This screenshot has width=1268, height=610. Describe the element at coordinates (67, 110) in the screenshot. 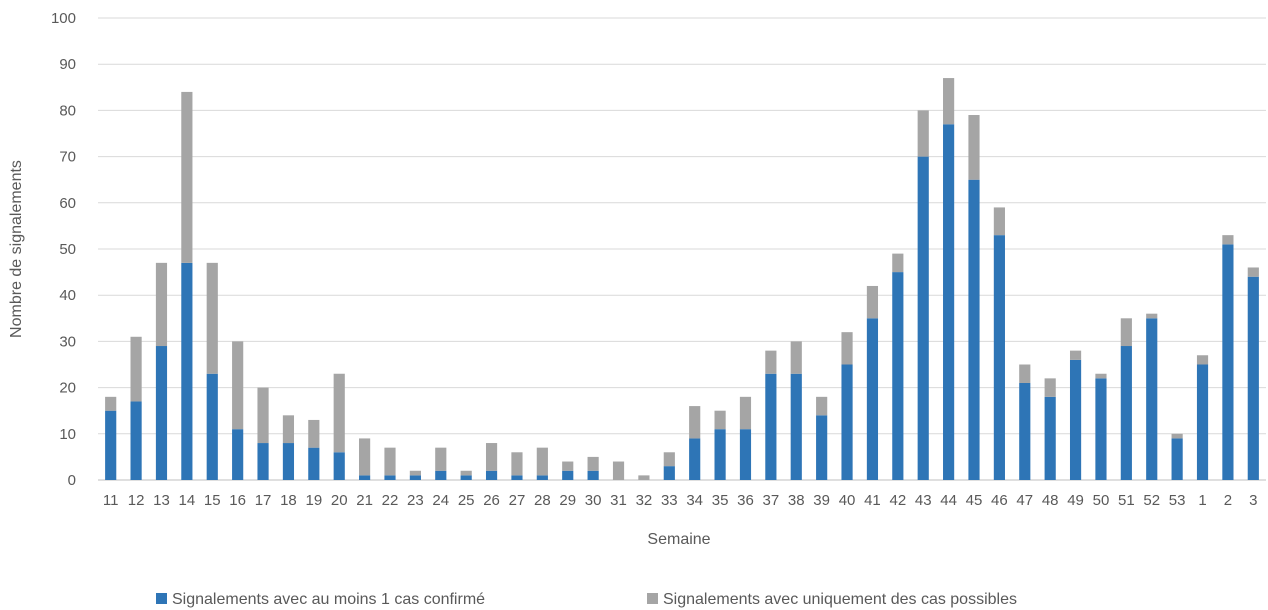

I see `y-tick-label: 80` at that location.